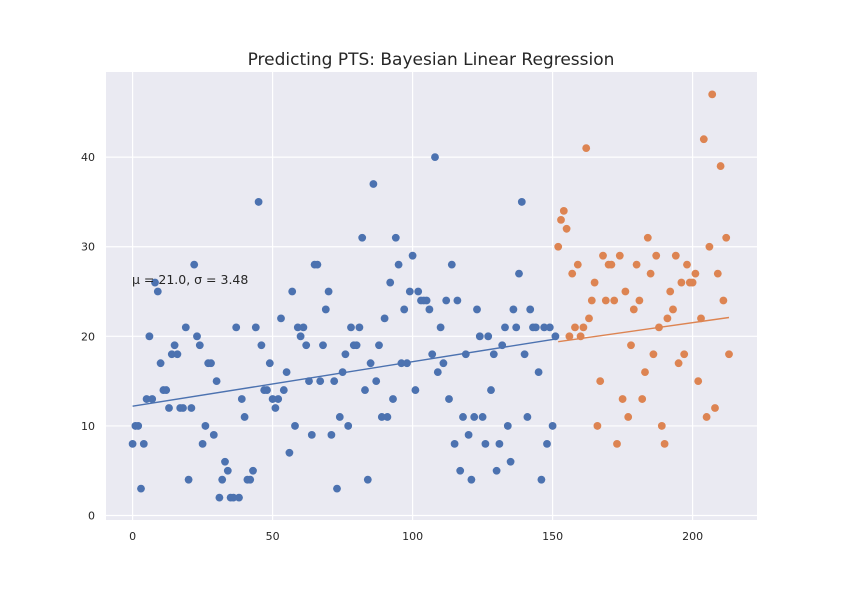  Describe the element at coordinates (416, 536) in the screenshot. I see `x-axis-ticks: 0 50 100 150 200` at that location.